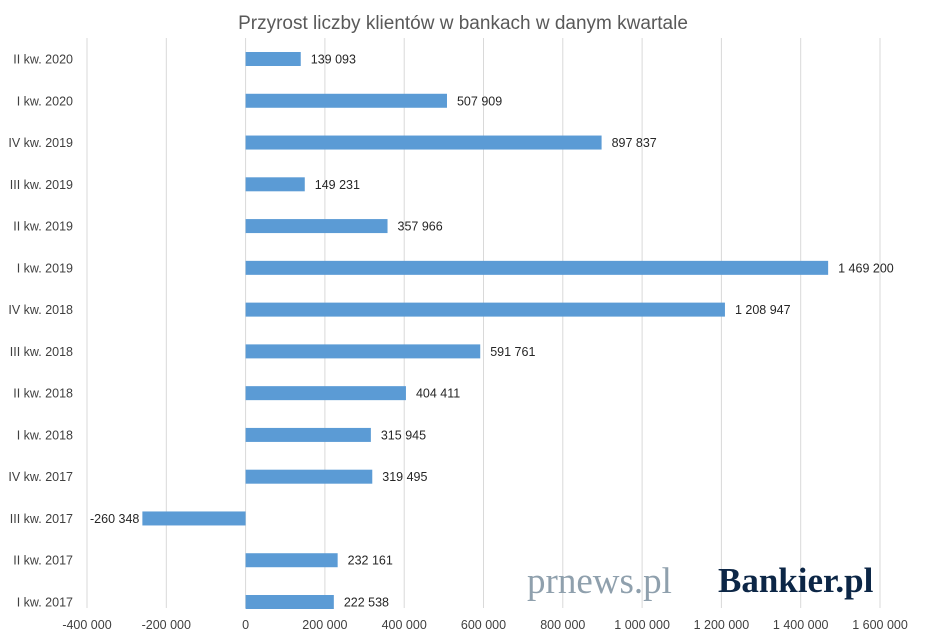  Describe the element at coordinates (245, 625) in the screenshot. I see `x-tick-label: 0` at that location.